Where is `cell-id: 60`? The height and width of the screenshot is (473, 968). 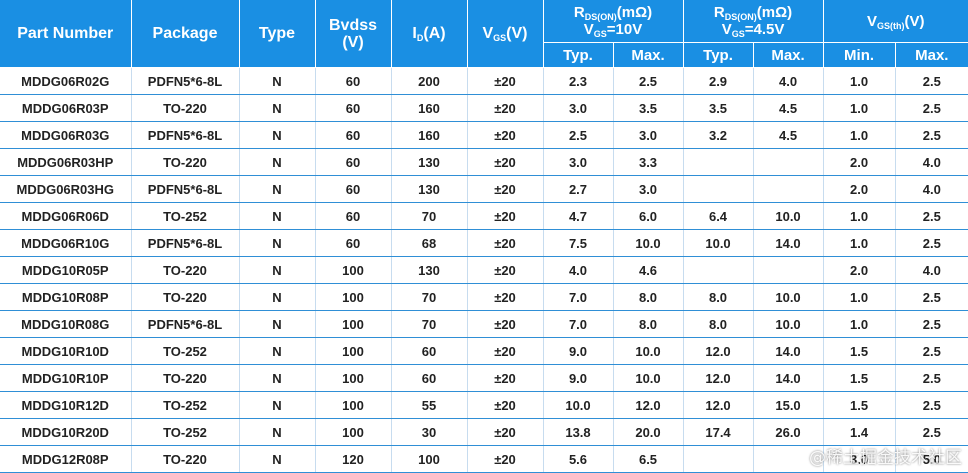
cell-id: 60 is located at coordinates (429, 378).